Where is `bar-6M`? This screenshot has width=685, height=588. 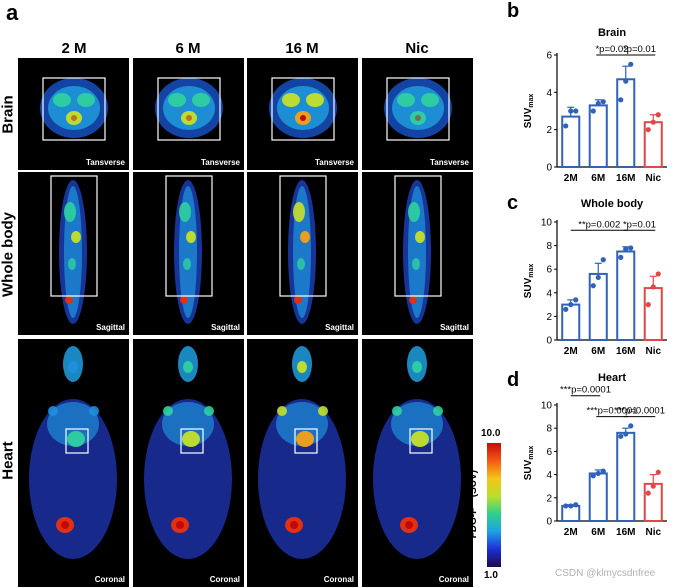 bar-6M is located at coordinates (598, 497).